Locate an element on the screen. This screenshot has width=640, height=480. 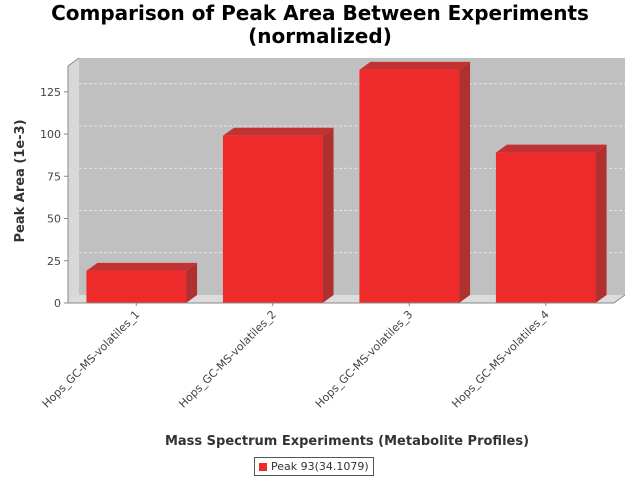
y-tick-label: 125 is located at coordinates (50, 92).